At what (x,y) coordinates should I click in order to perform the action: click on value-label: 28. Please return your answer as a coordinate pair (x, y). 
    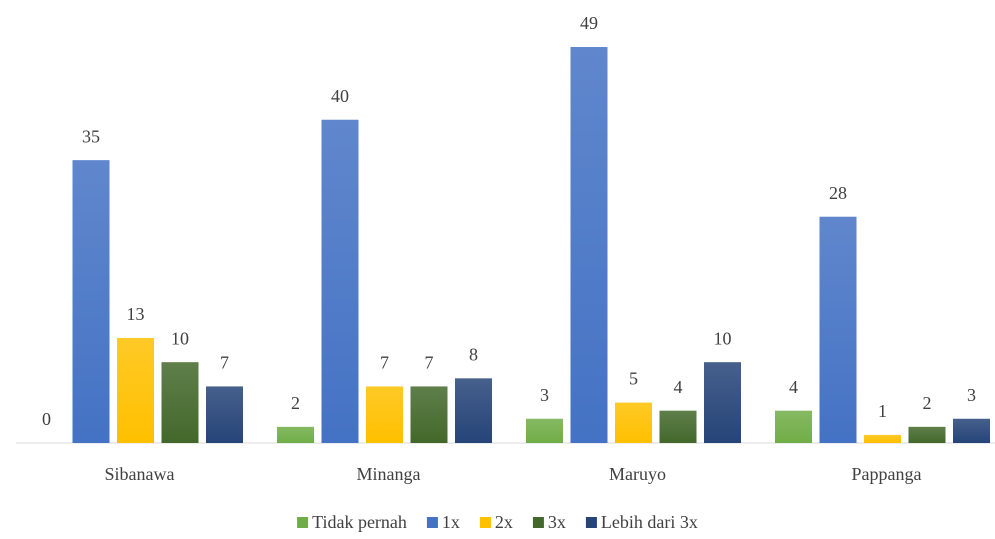
    Looking at the image, I should click on (838, 193).